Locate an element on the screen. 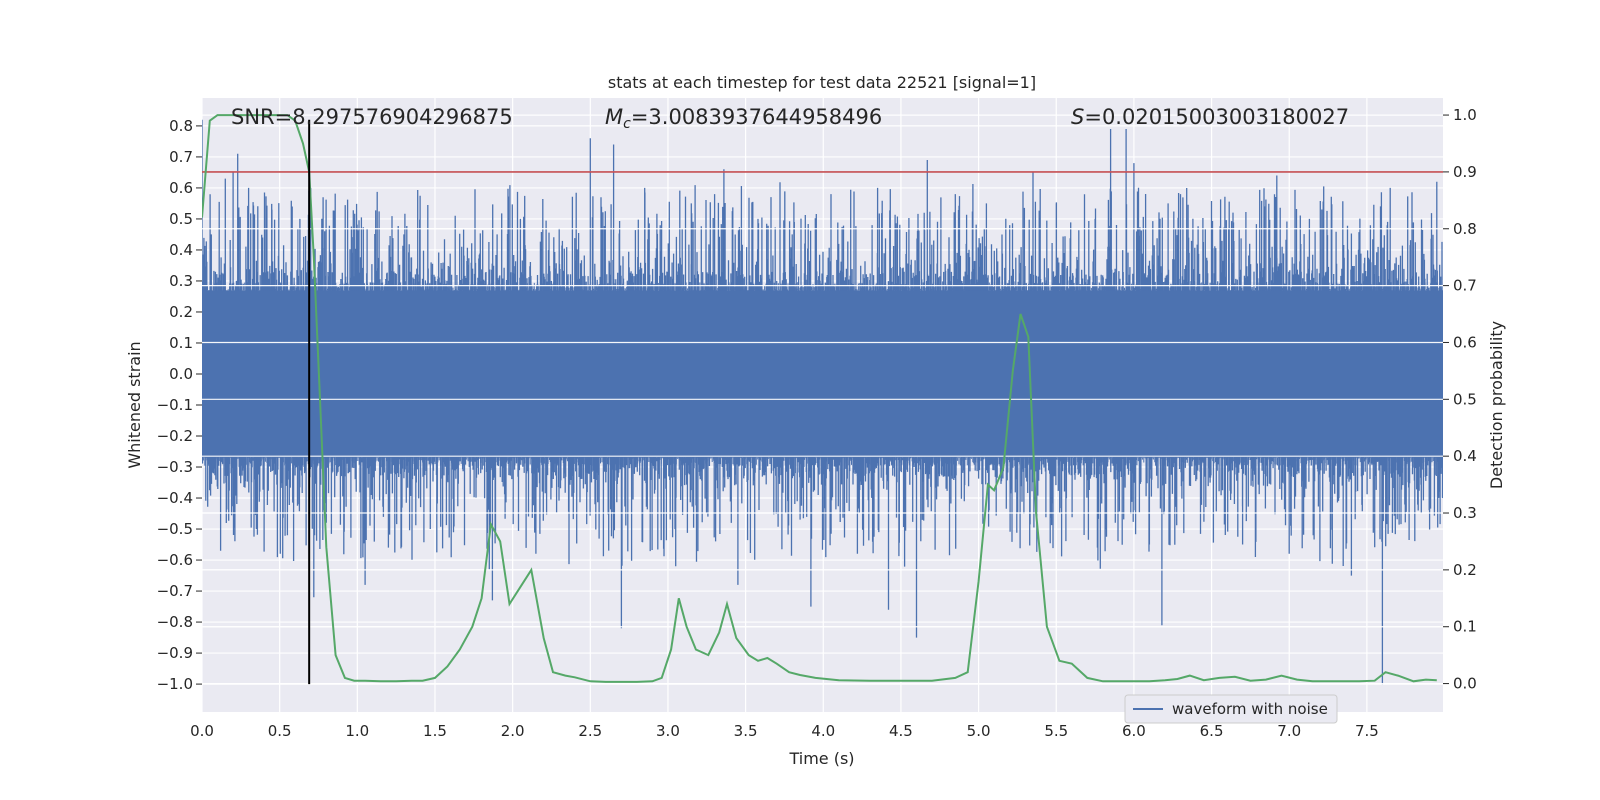  x-tick-label: 4.0 is located at coordinates (823, 731).